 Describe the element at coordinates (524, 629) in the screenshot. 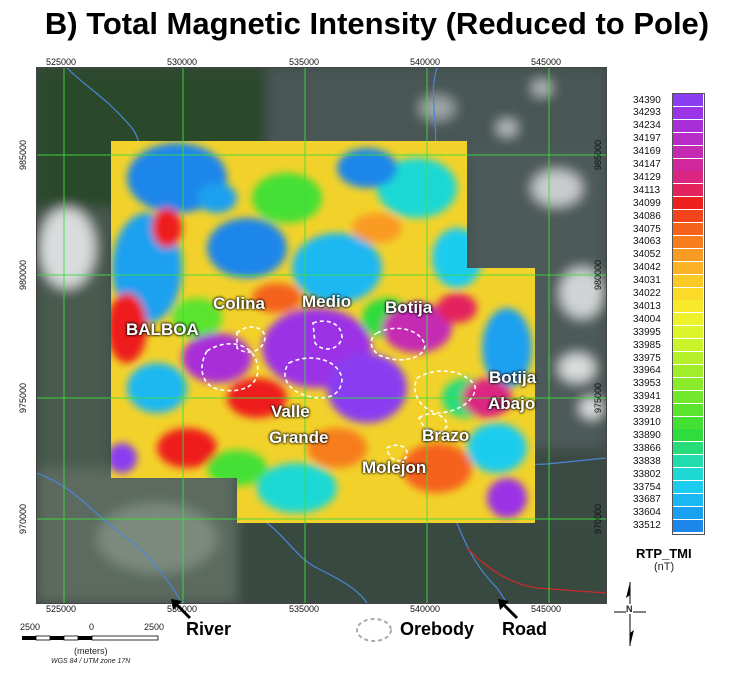

I see `road-label: Road` at that location.